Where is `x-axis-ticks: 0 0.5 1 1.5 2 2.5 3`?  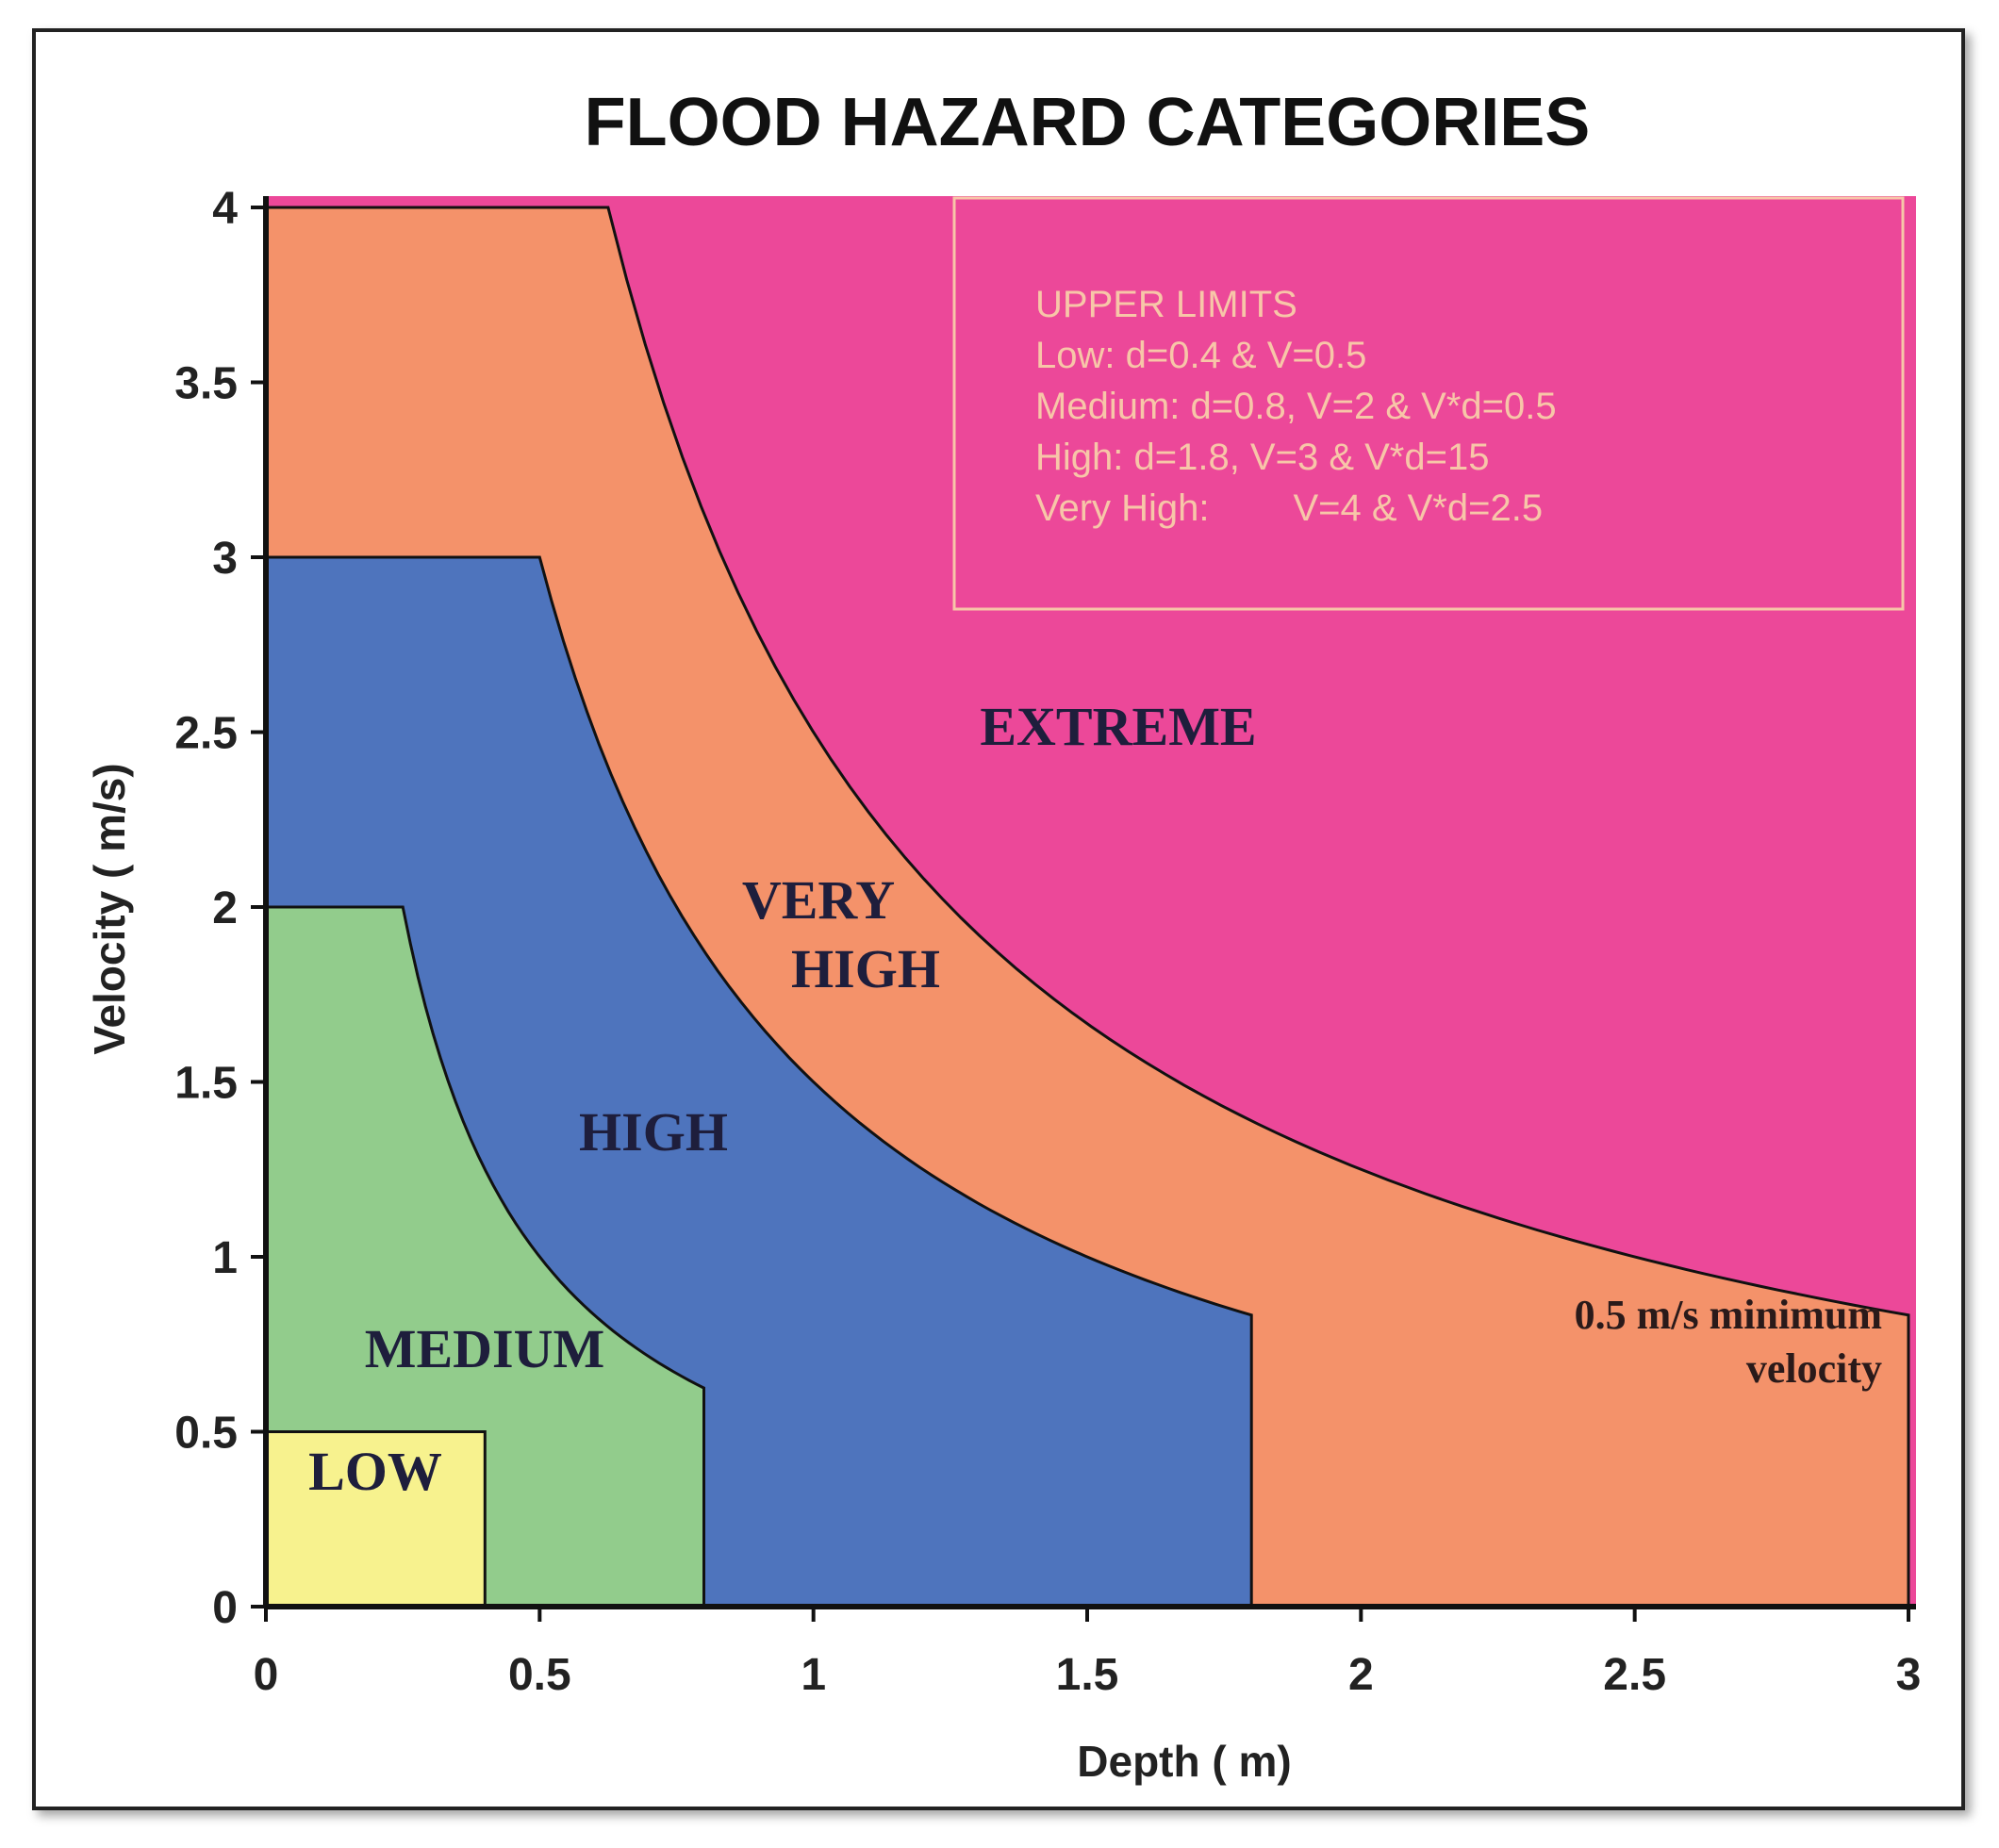
x-axis-ticks: 0 0.5 1 1.5 2 2.5 3 is located at coordinates (1088, 1653).